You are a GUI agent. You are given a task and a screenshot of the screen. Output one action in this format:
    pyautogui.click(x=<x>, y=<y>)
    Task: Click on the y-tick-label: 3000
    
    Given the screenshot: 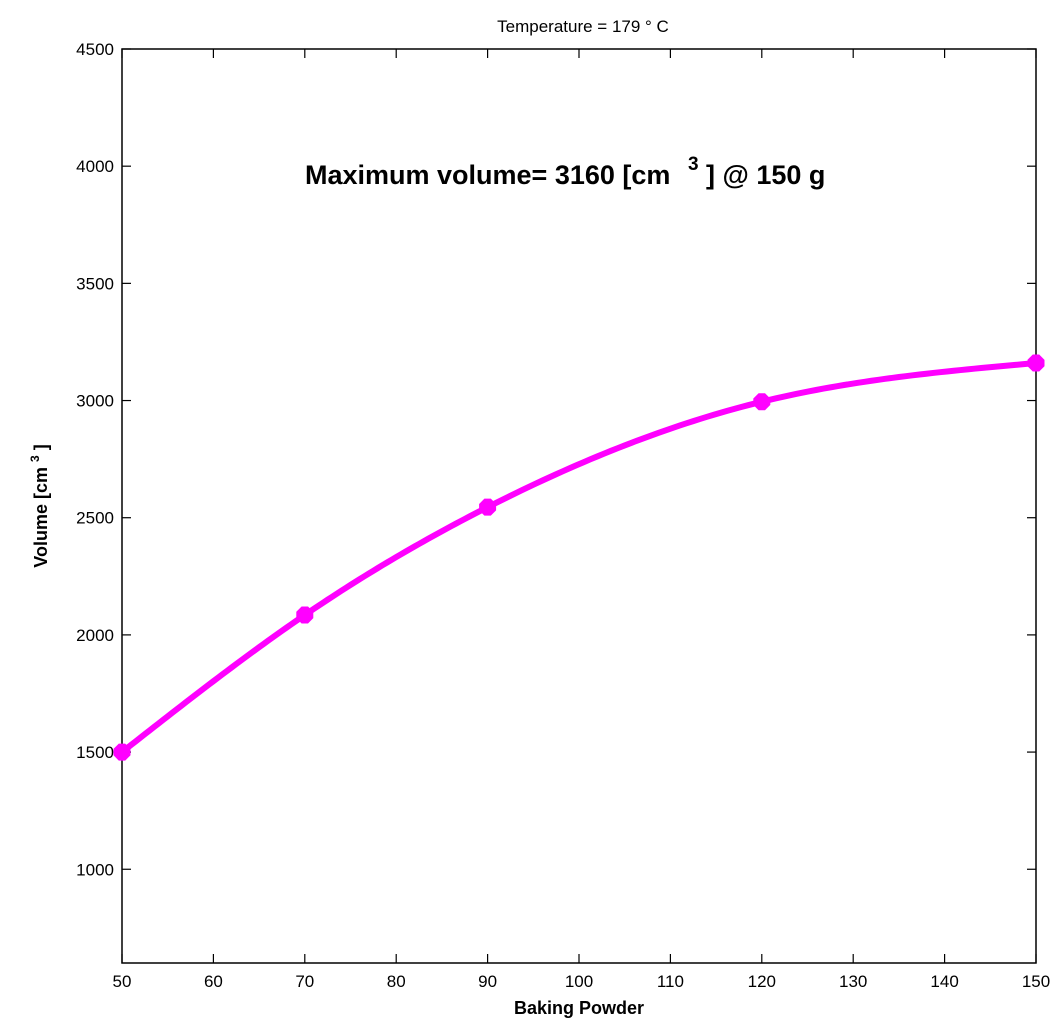 What is the action you would take?
    pyautogui.click(x=95, y=401)
    